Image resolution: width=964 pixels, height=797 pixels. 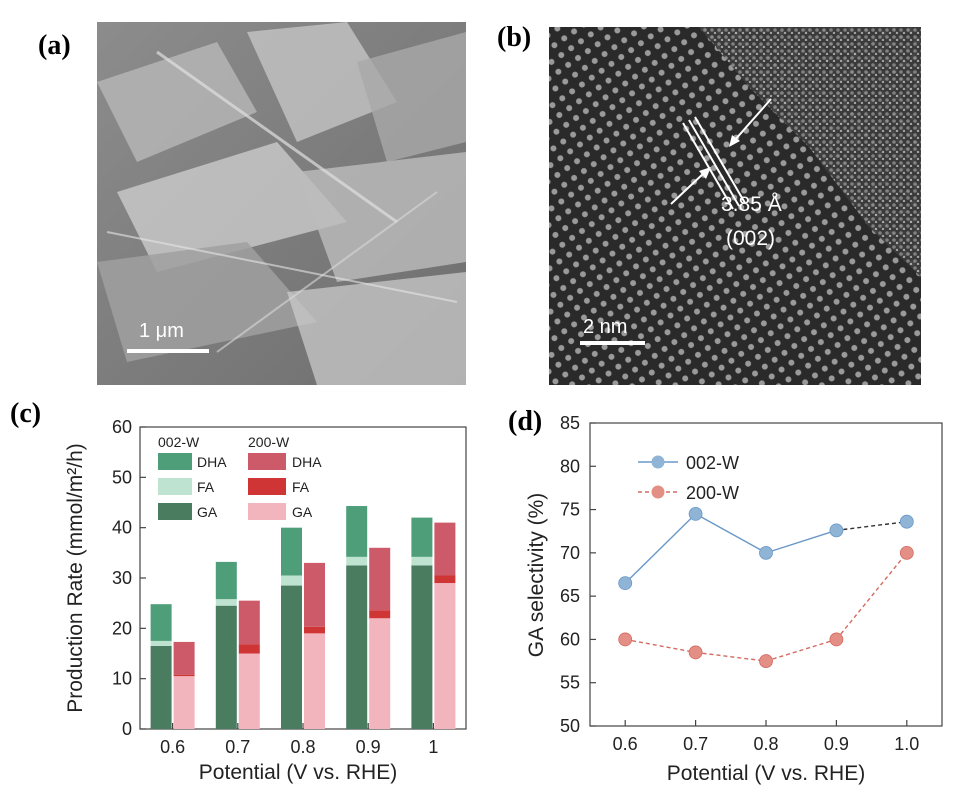 What do you see at coordinates (658, 492) in the screenshot?
I see `legend-marker-200w` at bounding box center [658, 492].